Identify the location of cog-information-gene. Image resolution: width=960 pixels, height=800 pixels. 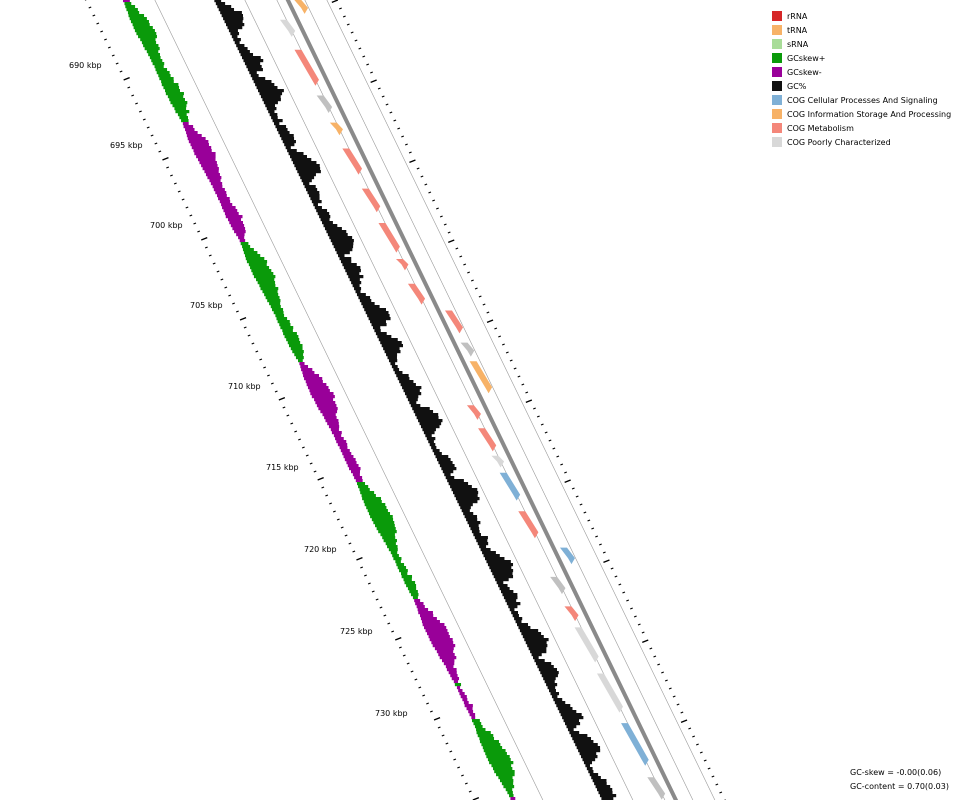
(336, 129).